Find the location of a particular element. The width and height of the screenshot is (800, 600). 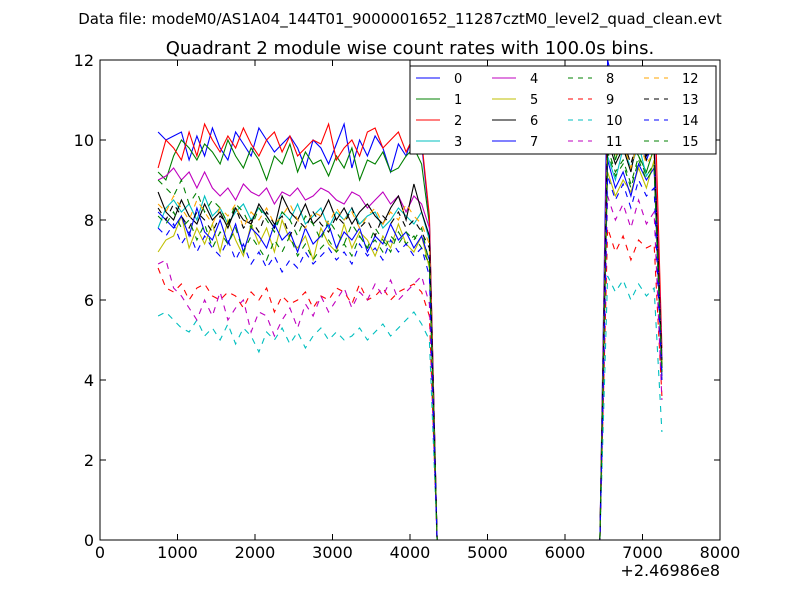

x-tick-label: 6000 is located at coordinates (565, 552).